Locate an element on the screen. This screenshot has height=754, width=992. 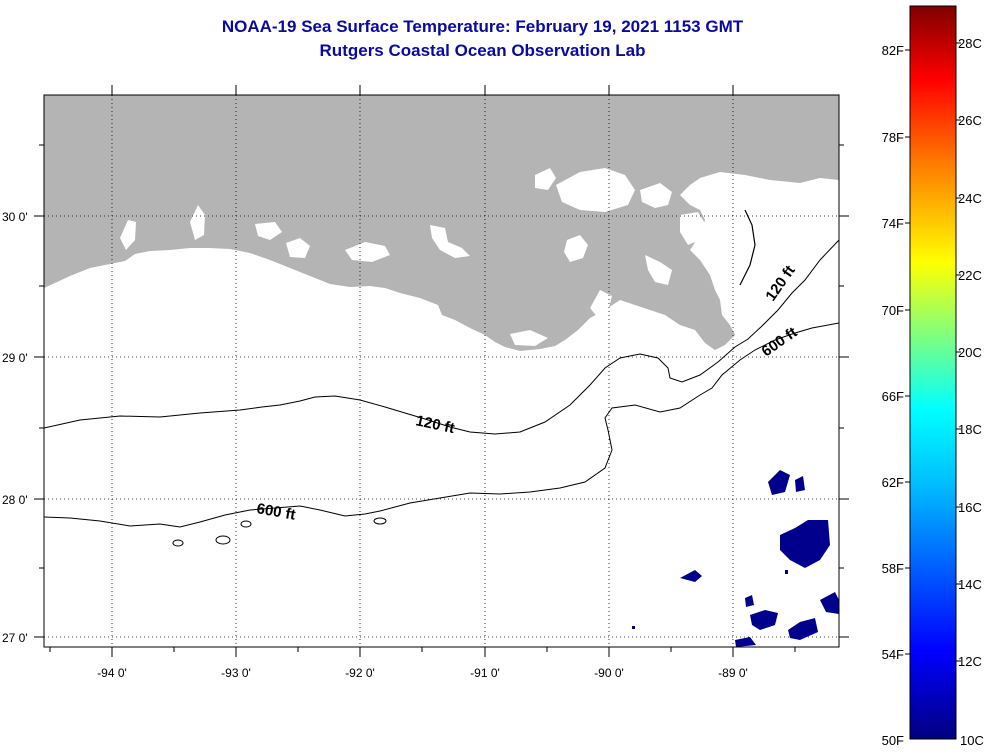
sabine-lake is located at coordinates (128, 235).